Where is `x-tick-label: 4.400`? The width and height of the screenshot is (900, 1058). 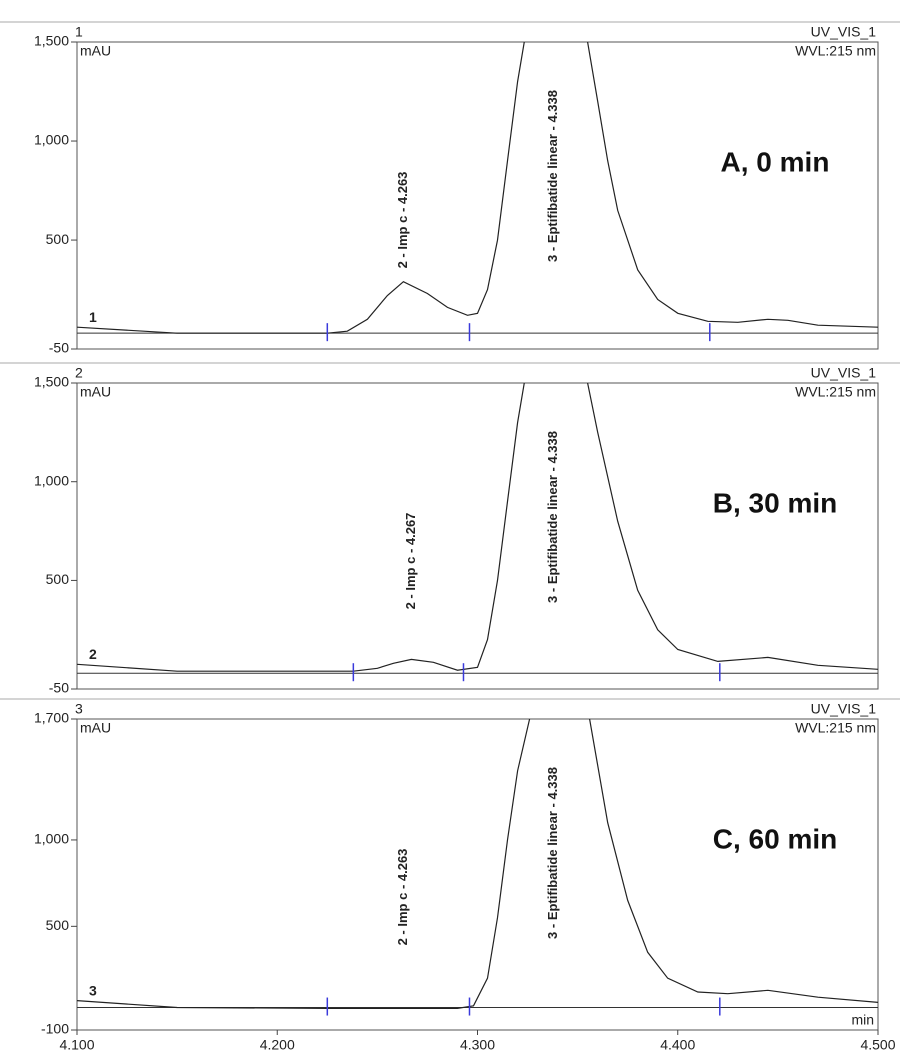 x-tick-label: 4.400 is located at coordinates (677, 1045).